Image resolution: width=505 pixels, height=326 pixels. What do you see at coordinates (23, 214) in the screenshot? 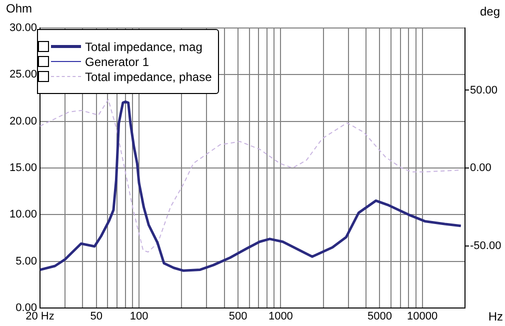
I see `y-tick-label: 10.00` at bounding box center [23, 214].